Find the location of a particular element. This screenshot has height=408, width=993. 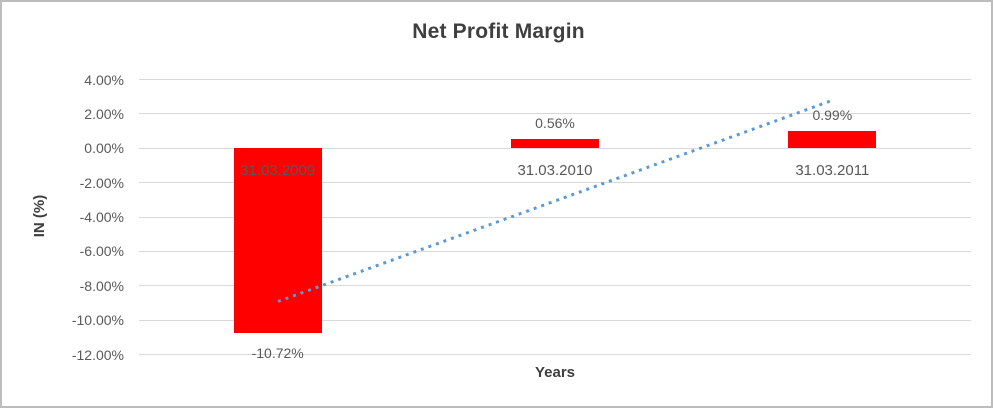

chart-title: Net Profit Margin is located at coordinates (498, 31).